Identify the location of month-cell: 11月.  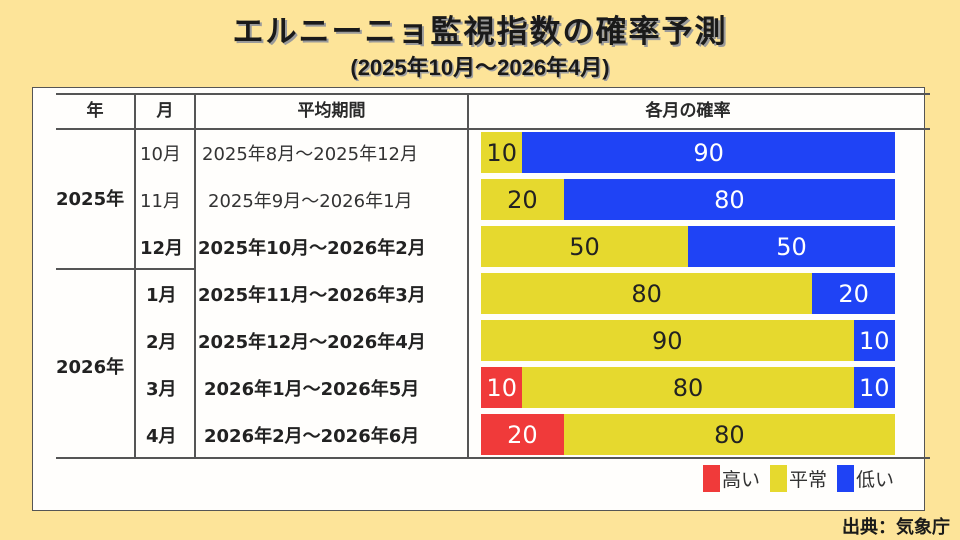
(160, 201).